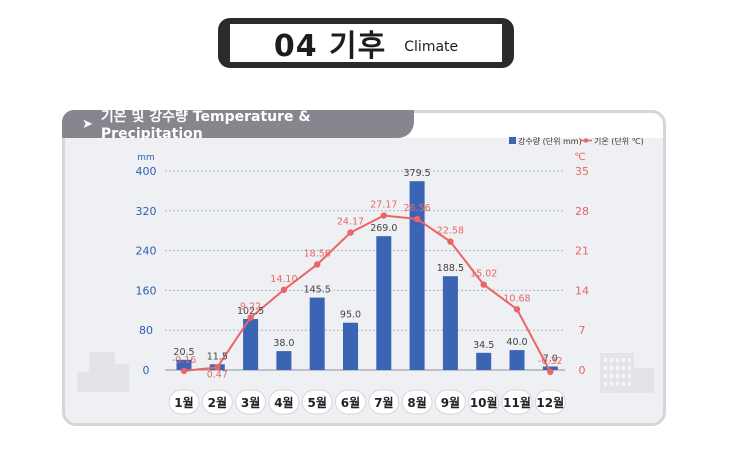 The width and height of the screenshot is (730, 460). I want to click on temperature-value-label: 24.17, so click(350, 222).